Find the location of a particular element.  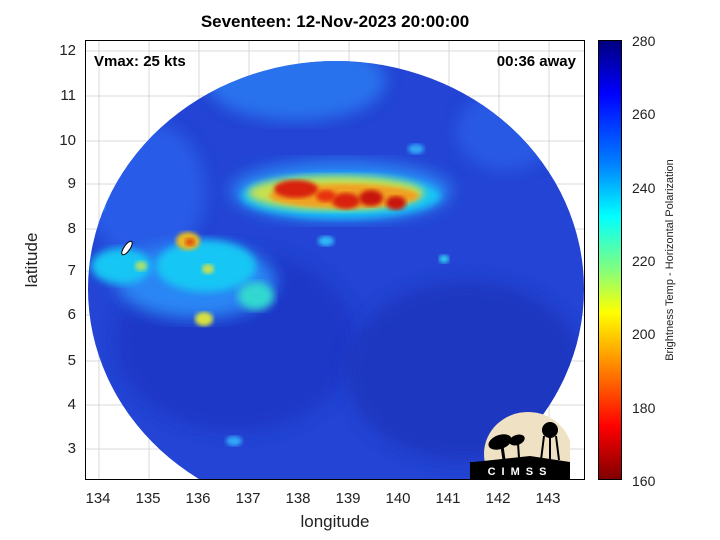

y-tick-label: 8 is located at coordinates (71, 228).